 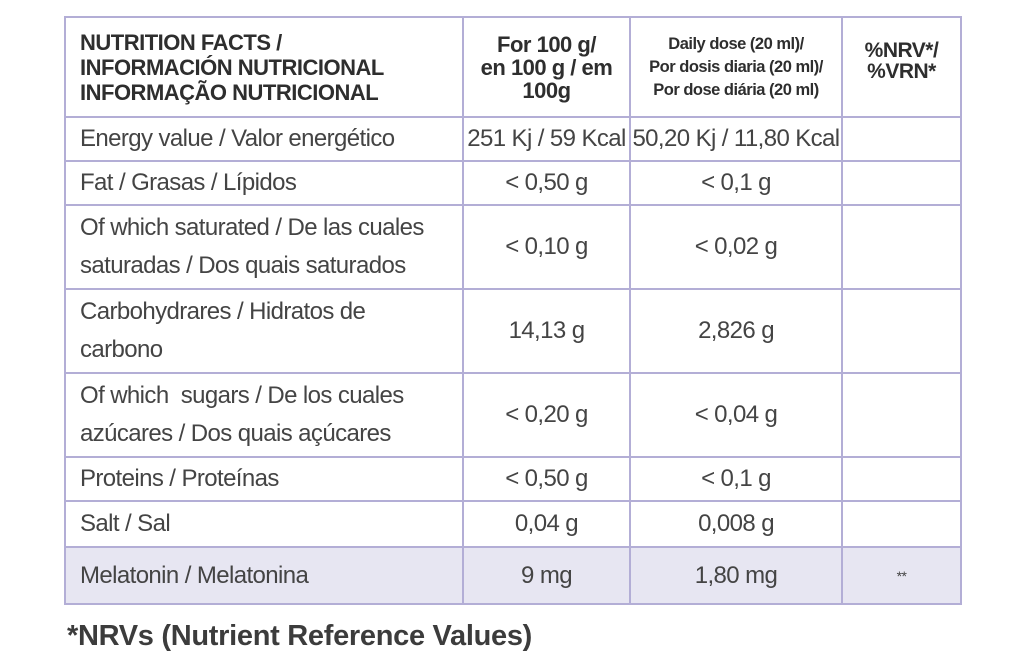 I want to click on value-daily-dose: 50,20 Kj / 11,80 Kcal, so click(x=736, y=139).